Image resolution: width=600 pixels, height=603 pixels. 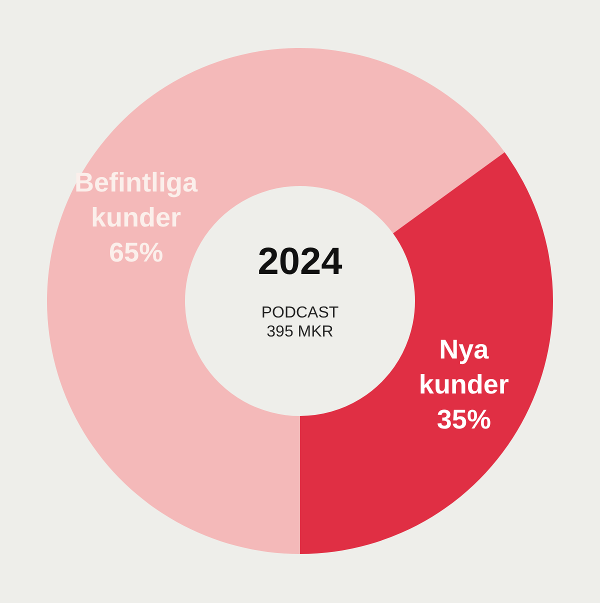 I want to click on data-label: 35%, so click(x=463, y=419).